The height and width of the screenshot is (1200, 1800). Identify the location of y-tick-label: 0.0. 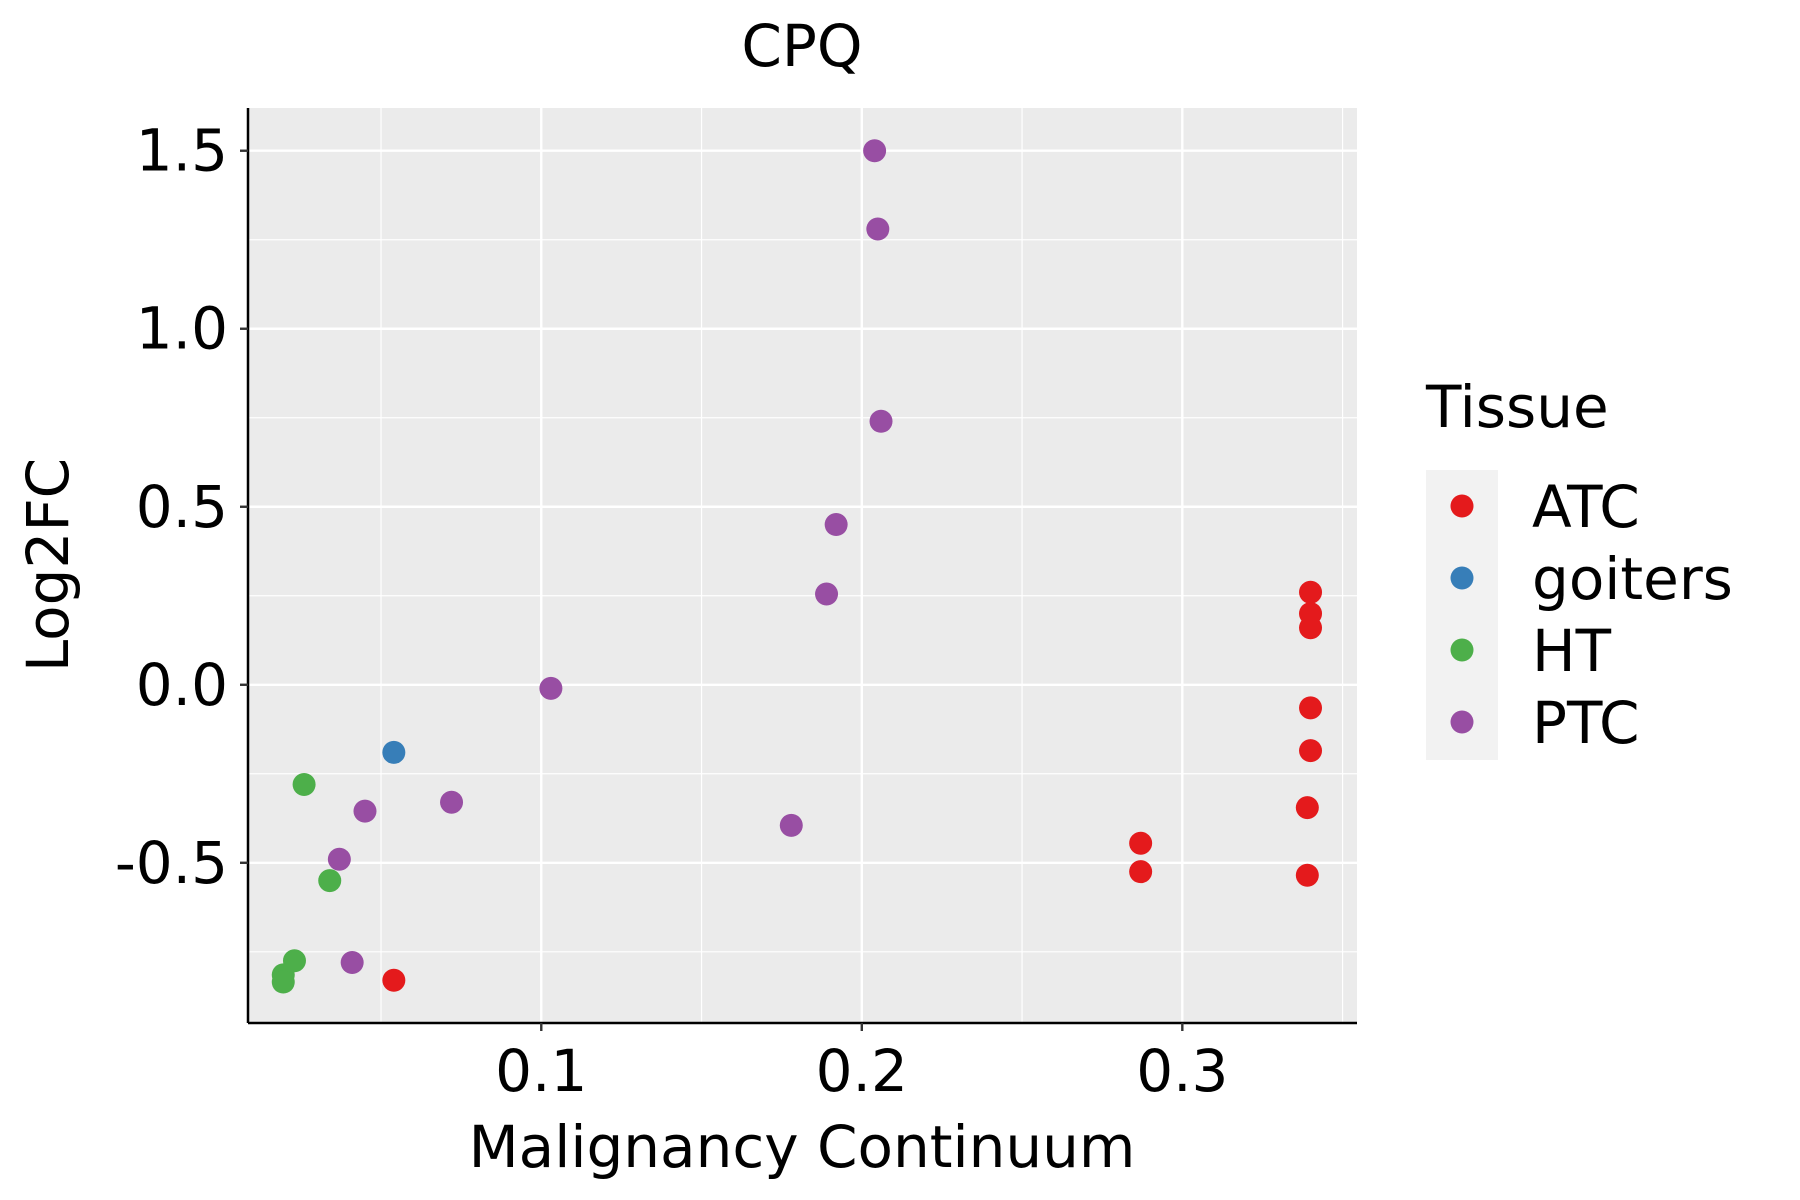
(182, 685).